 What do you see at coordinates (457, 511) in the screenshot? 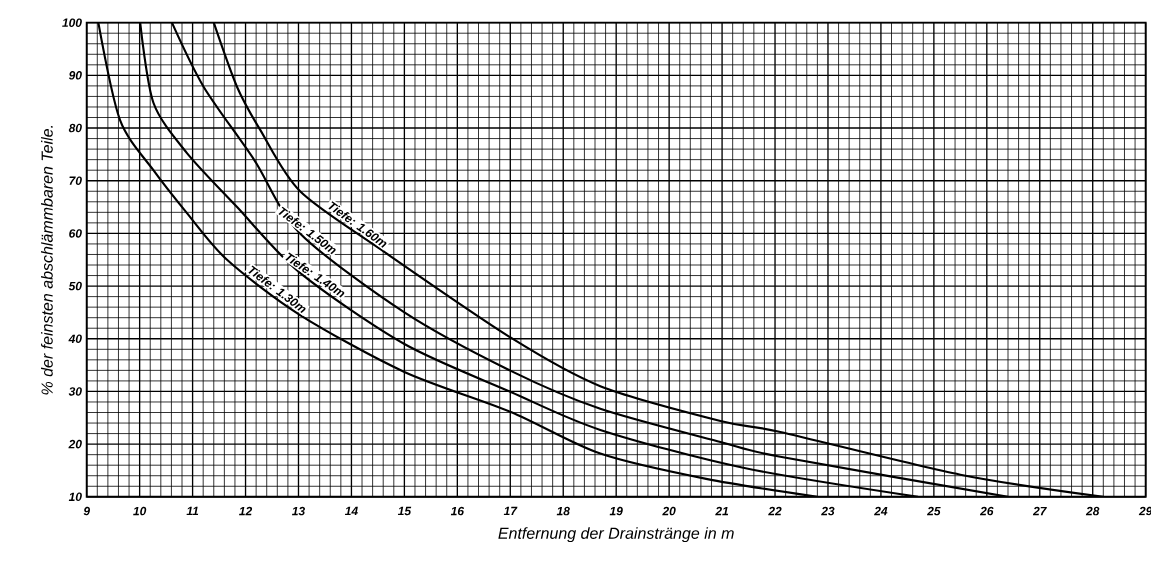
I see `x-tick-label: 16` at bounding box center [457, 511].